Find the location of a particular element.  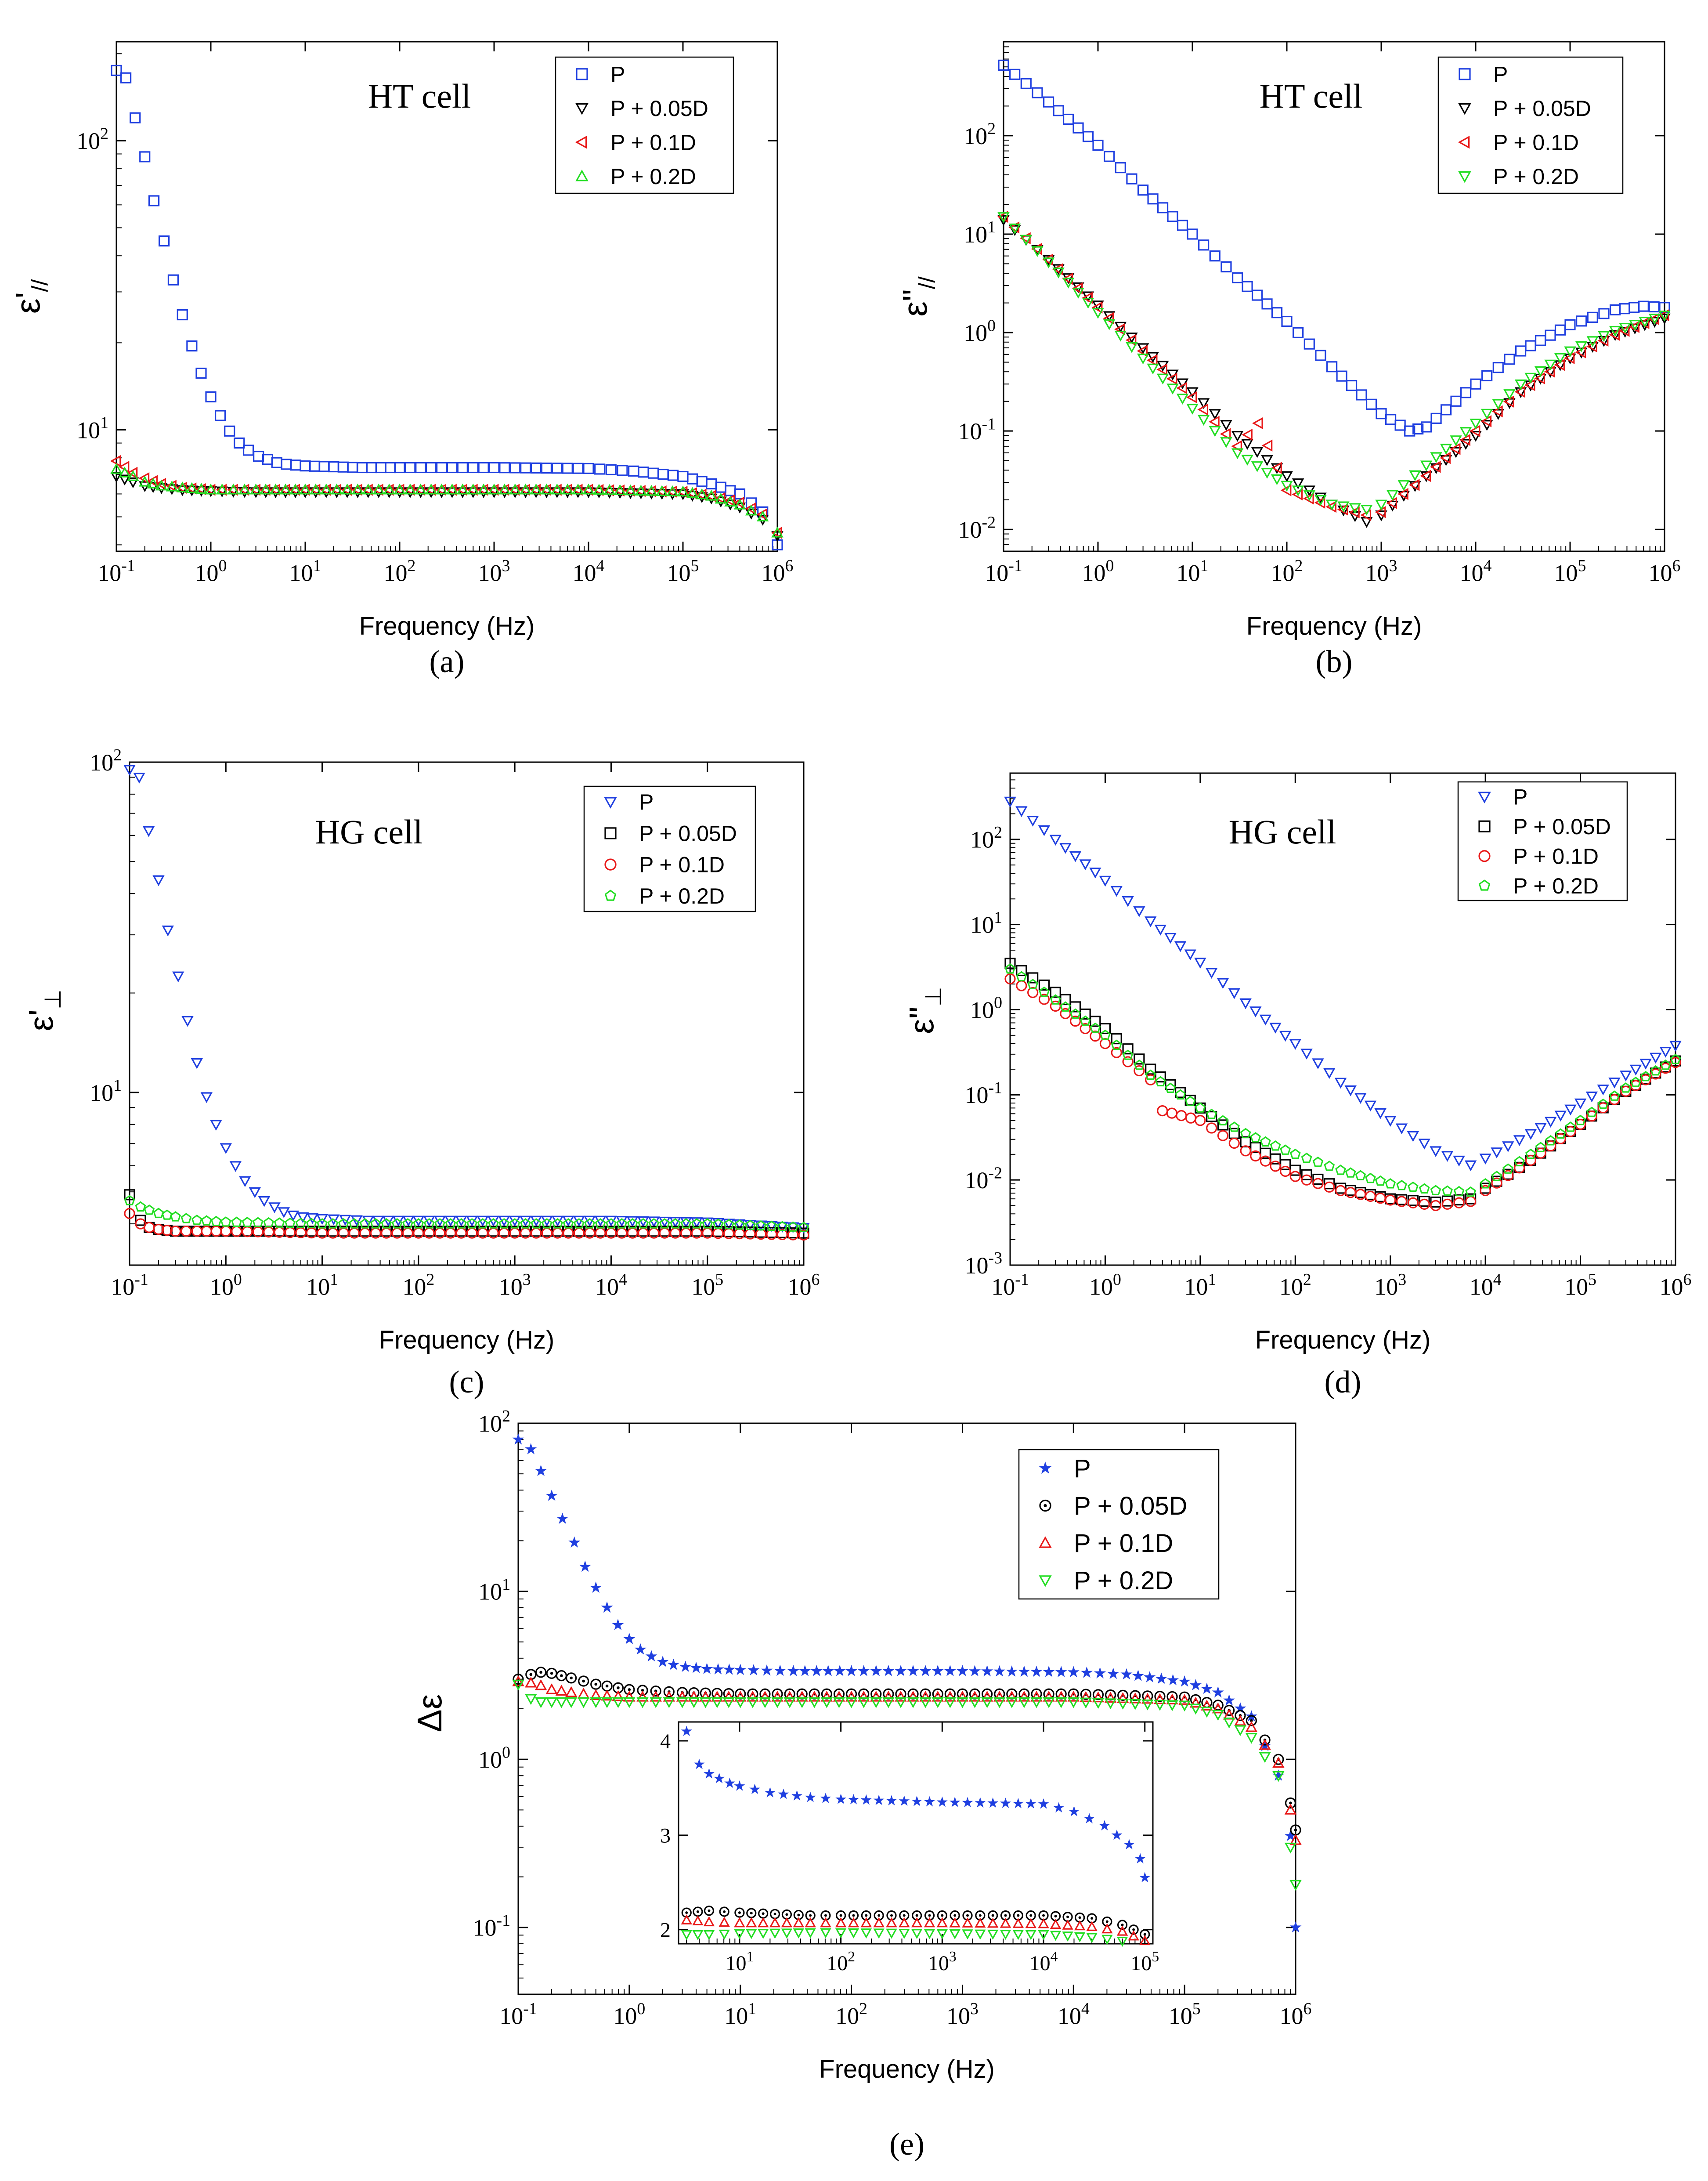

panel-c-legend-label: P is located at coordinates (646, 802).